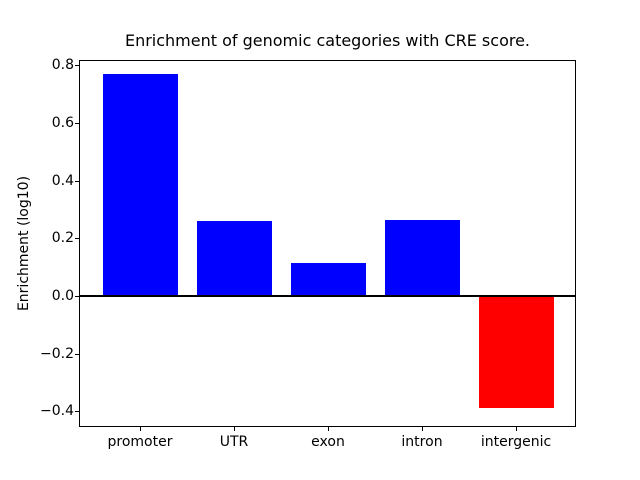  I want to click on x-tick-label-intron: intron, so click(422, 442).